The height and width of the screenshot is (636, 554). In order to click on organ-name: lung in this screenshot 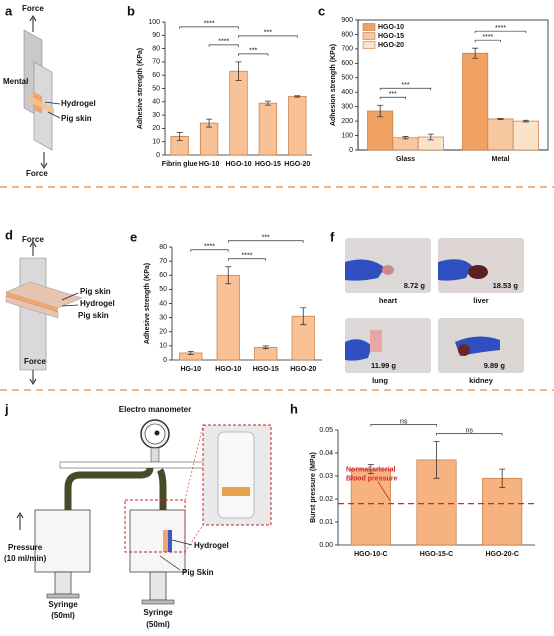, I will do `click(380, 380)`.